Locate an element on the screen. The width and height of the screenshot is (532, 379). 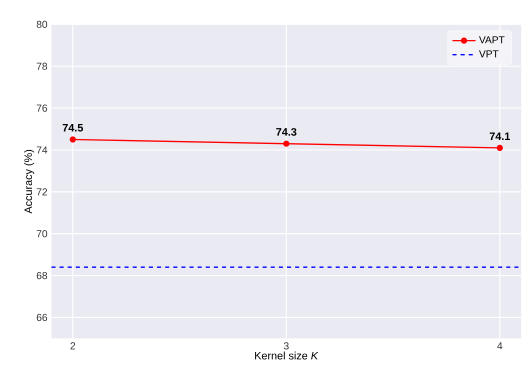
y-axis-title: Accuracy (%) is located at coordinates (29, 182).